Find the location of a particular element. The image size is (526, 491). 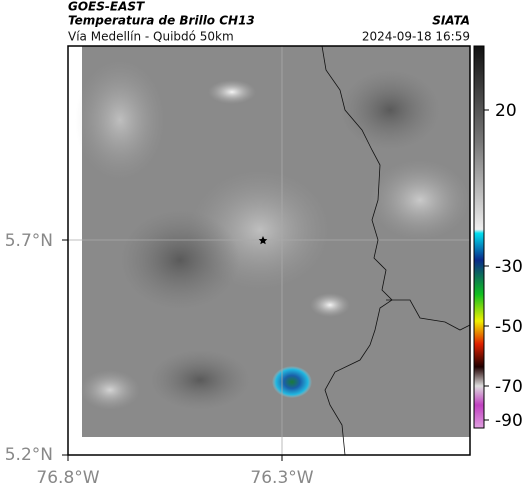

colorbar-label: -90 is located at coordinates (509, 421).